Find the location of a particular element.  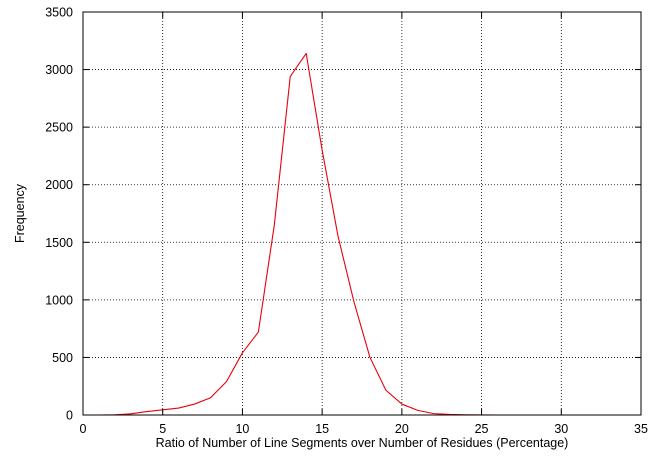

y-axis-title: Frequency is located at coordinates (20, 213).